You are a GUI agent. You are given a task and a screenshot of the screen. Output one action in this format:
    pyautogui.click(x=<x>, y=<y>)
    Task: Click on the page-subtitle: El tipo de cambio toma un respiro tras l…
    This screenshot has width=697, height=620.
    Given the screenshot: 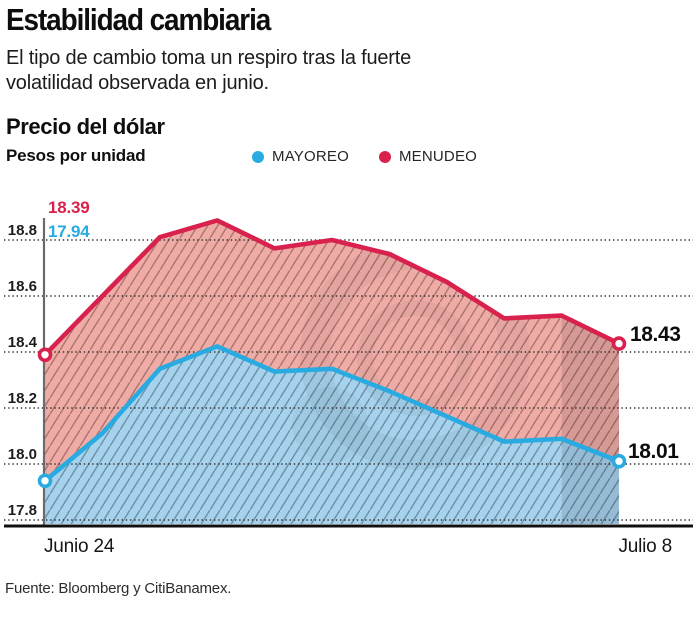 What is the action you would take?
    pyautogui.click(x=209, y=70)
    